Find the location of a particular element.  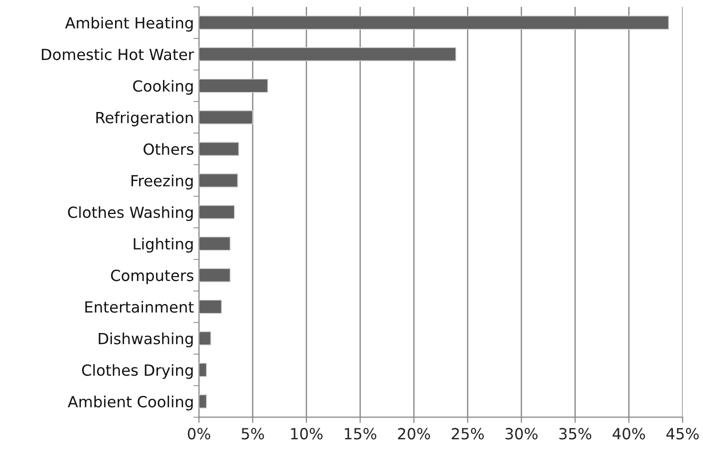

x-tick-label: 45% is located at coordinates (682, 434).